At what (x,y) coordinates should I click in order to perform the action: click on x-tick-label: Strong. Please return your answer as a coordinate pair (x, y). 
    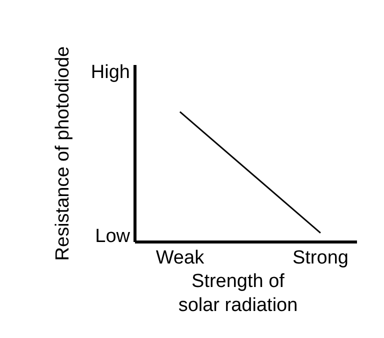
    Looking at the image, I should click on (320, 257).